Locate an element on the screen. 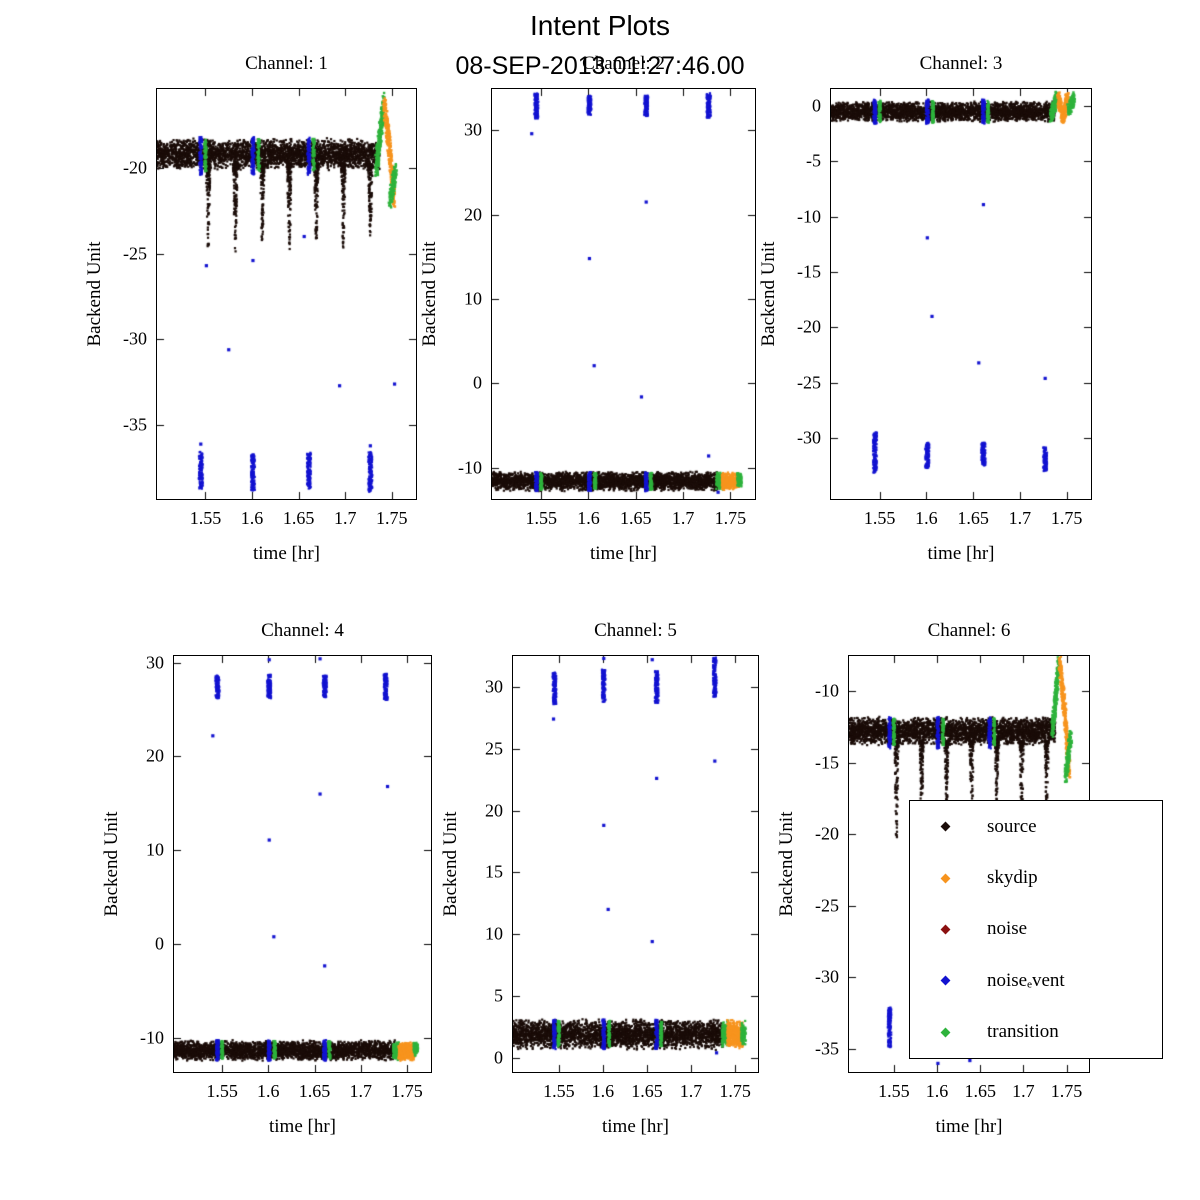  legend-label: transition is located at coordinates (1023, 1032).